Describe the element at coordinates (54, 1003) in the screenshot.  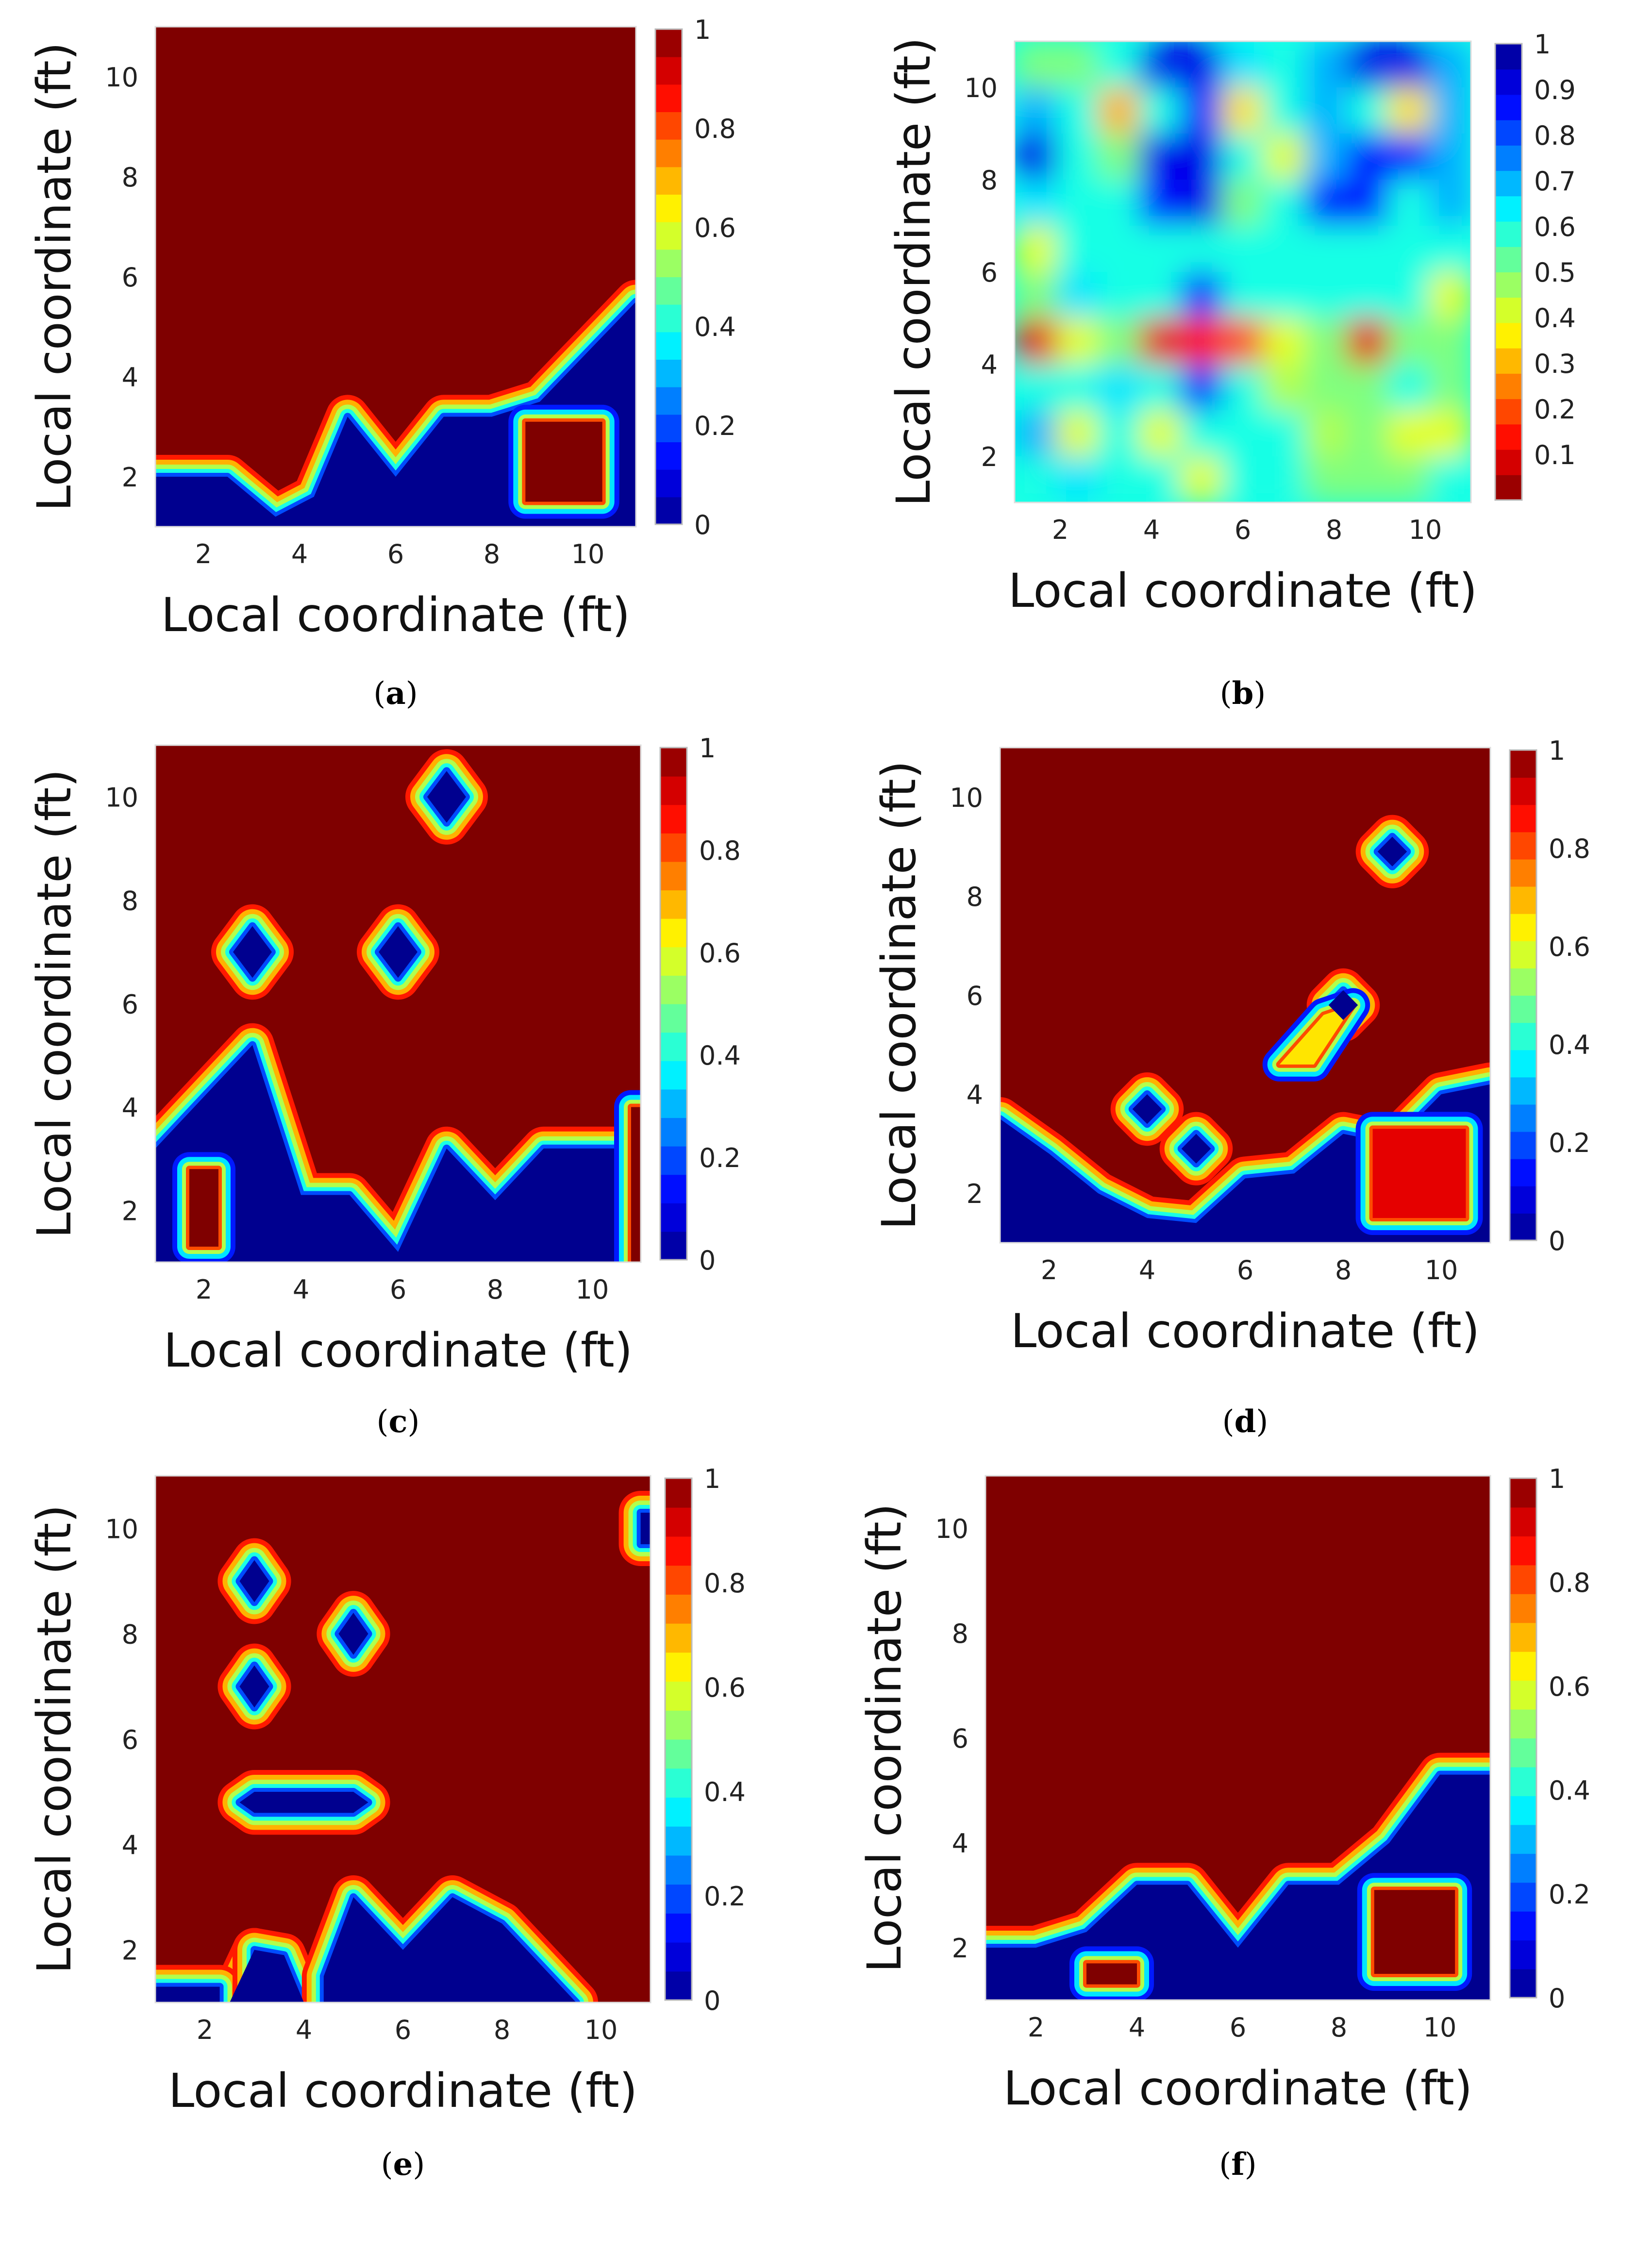
I see `y-axis-label: Local coordinate (ft)` at that location.